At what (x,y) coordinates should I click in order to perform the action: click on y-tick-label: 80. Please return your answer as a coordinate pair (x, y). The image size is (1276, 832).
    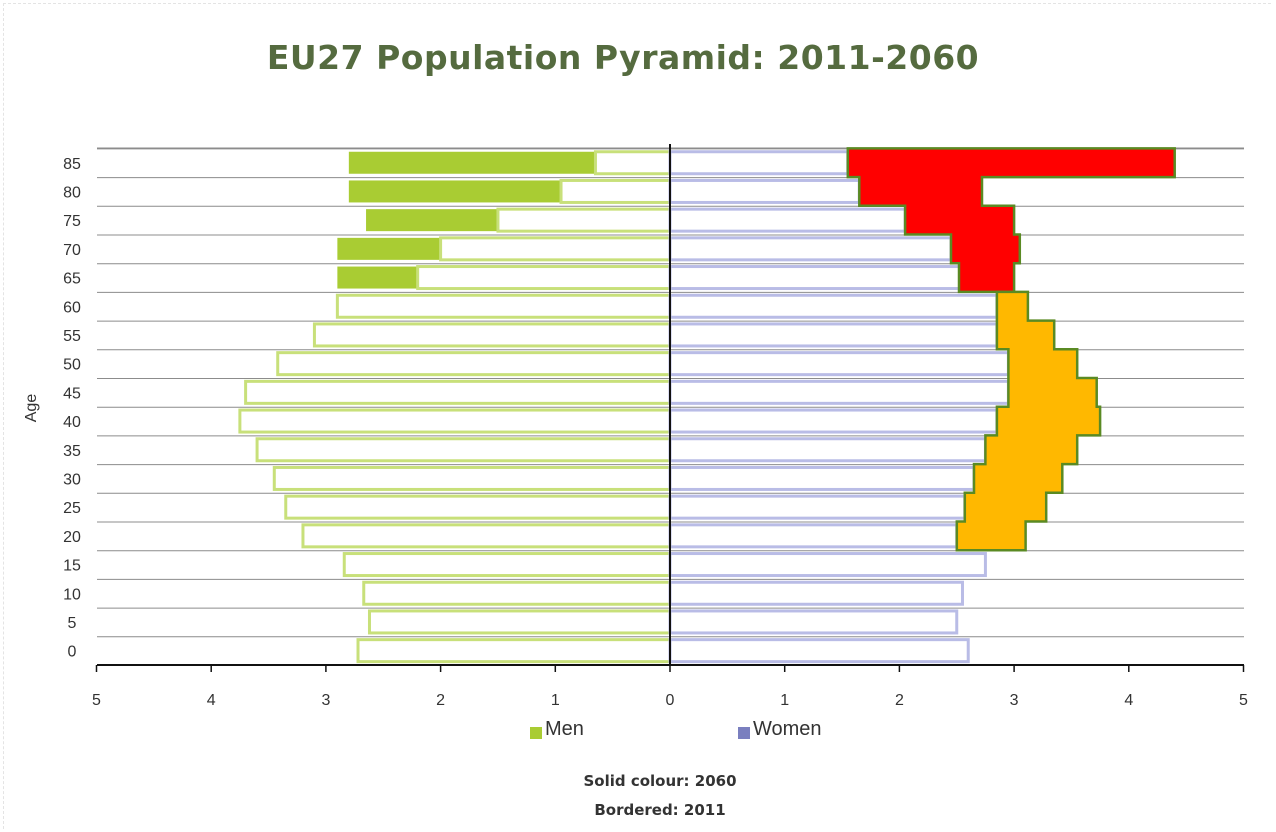
    Looking at the image, I should click on (72, 192).